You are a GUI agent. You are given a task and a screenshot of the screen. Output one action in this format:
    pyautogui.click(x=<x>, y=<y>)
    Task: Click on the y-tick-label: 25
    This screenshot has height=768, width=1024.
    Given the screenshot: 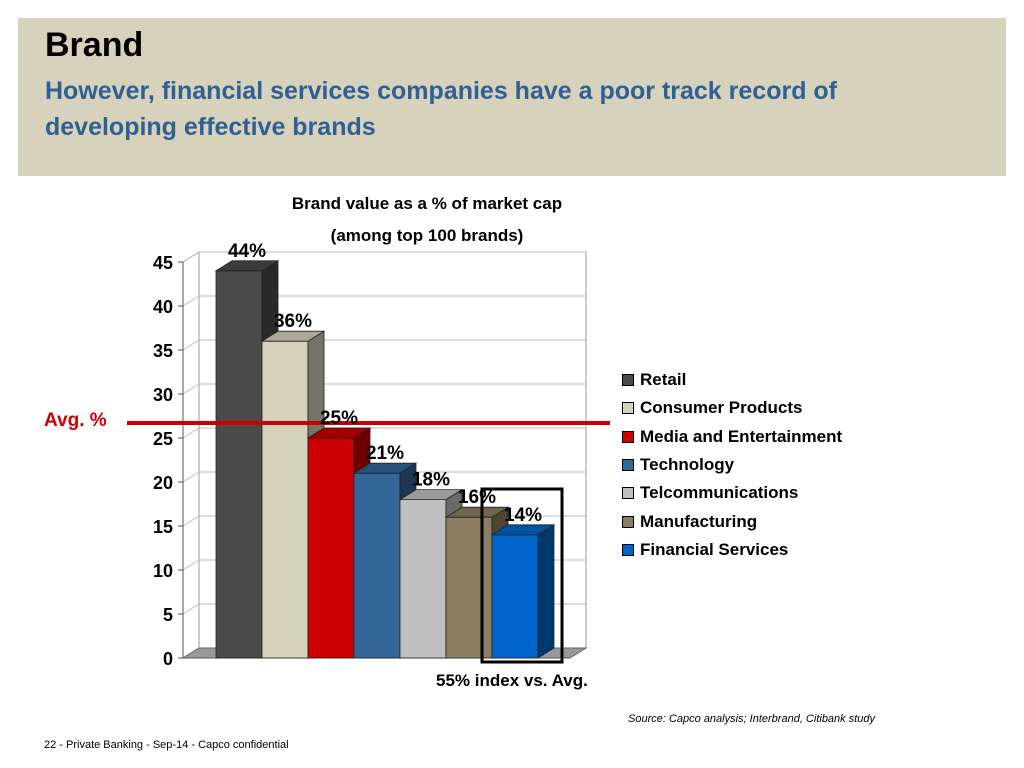 What is the action you would take?
    pyautogui.click(x=163, y=439)
    